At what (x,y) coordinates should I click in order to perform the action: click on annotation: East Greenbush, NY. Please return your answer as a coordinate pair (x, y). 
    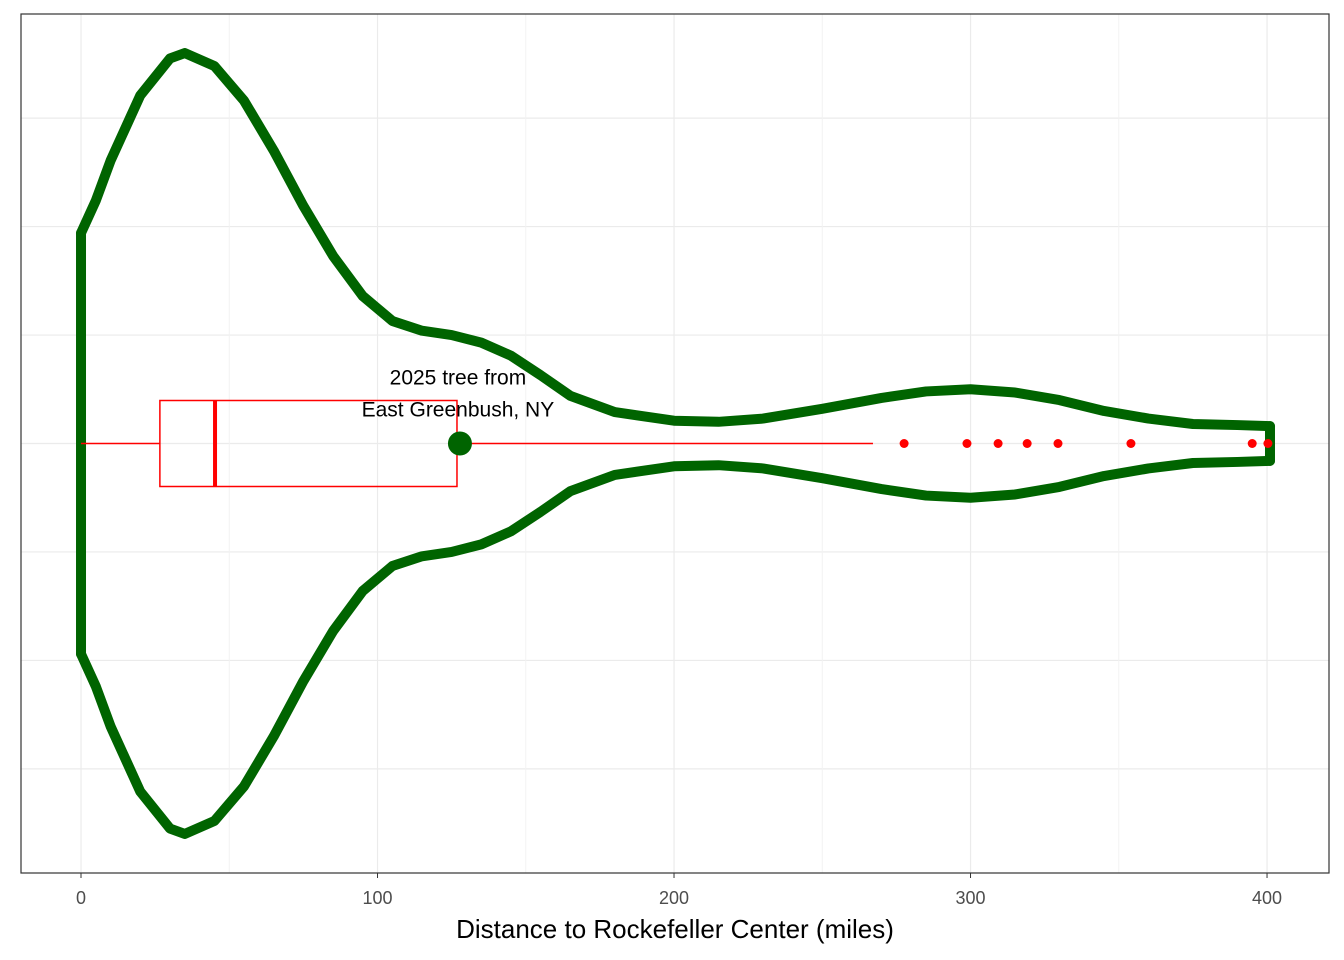
    Looking at the image, I should click on (458, 410).